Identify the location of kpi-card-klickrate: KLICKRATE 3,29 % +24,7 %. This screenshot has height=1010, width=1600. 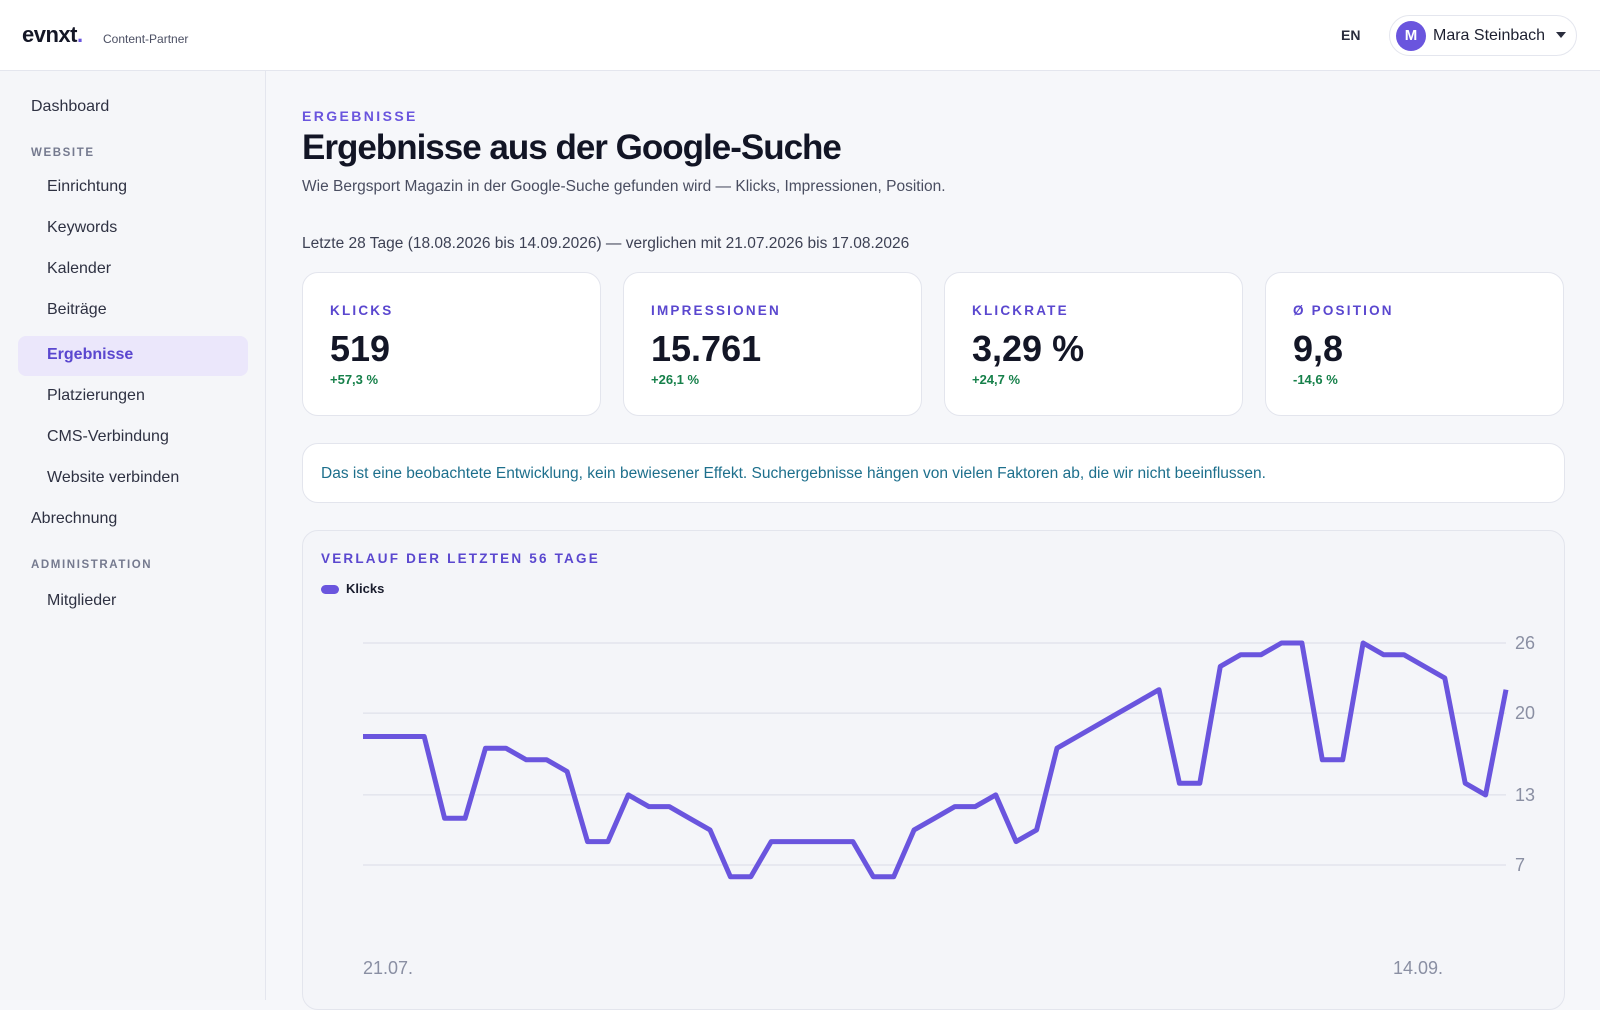
(1093, 344).